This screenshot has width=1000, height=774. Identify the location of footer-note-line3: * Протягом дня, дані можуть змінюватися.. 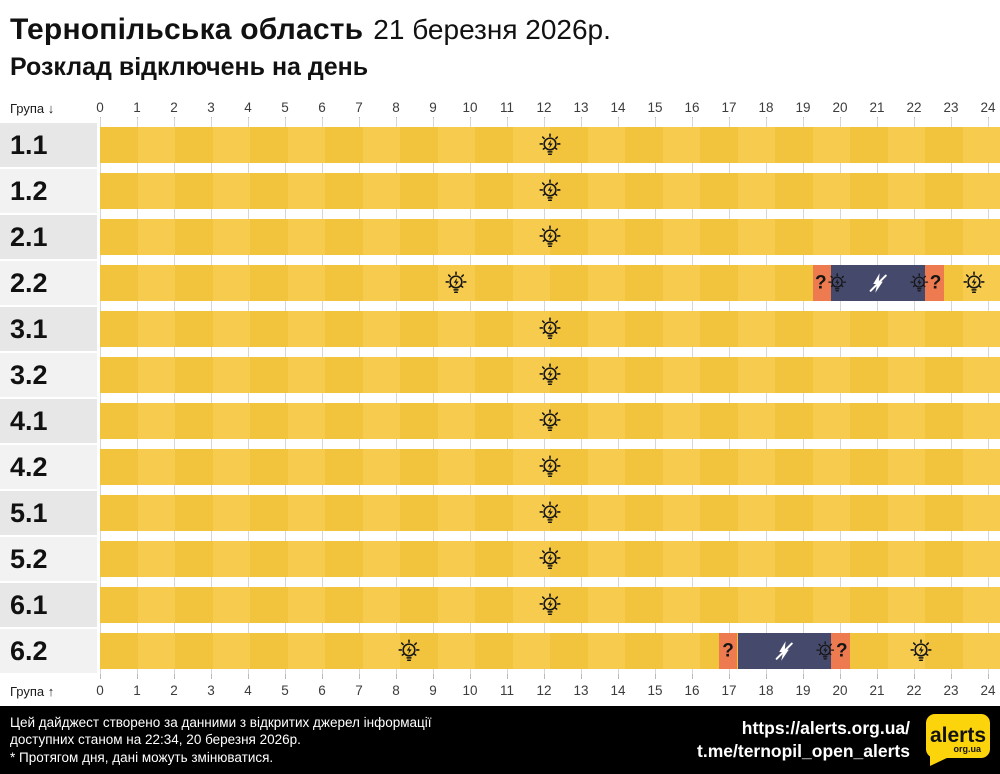
(142, 757).